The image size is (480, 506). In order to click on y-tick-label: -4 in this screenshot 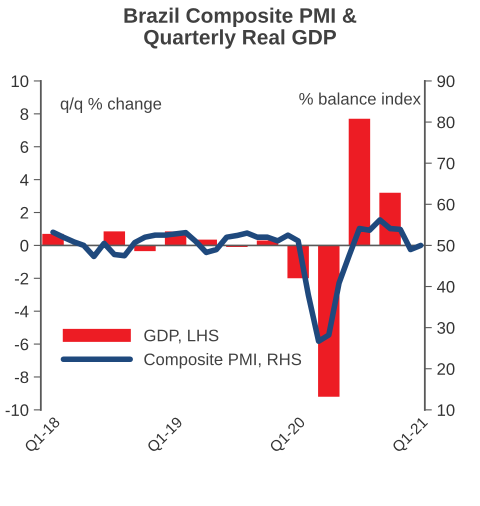, I will do `click(21, 312)`.